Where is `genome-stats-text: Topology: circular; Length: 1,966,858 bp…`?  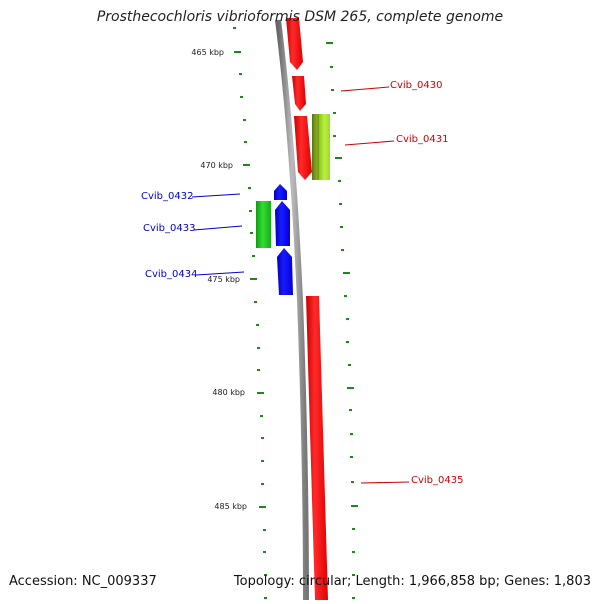 genome-stats-text: Topology: circular; Length: 1,966,858 bp… is located at coordinates (412, 581).